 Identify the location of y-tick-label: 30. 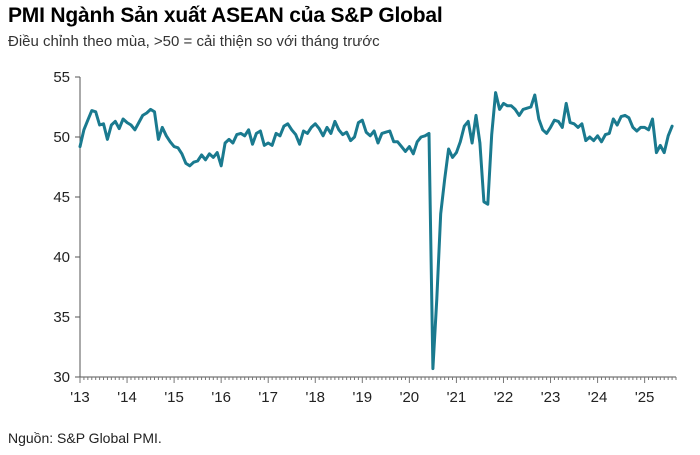
(61, 377).